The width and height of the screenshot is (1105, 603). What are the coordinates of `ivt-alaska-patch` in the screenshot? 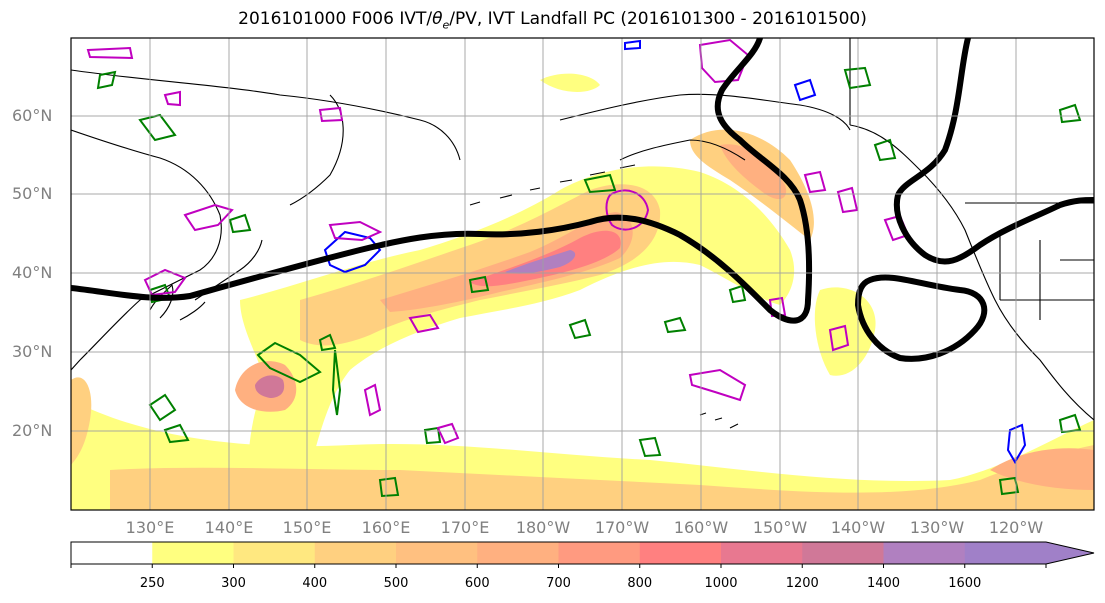 It's located at (570, 82).